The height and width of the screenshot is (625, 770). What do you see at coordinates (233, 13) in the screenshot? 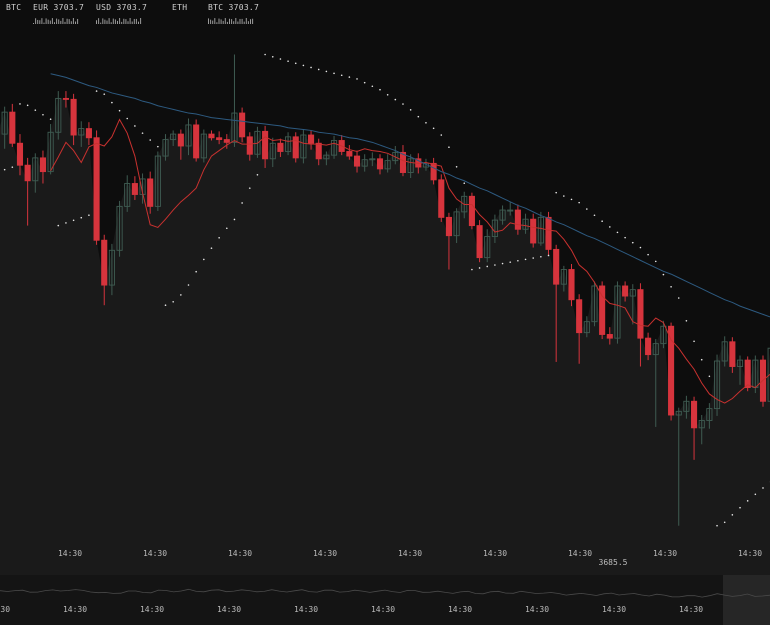
I see `ticker-btc-price: BTC 3703.7` at bounding box center [233, 13].